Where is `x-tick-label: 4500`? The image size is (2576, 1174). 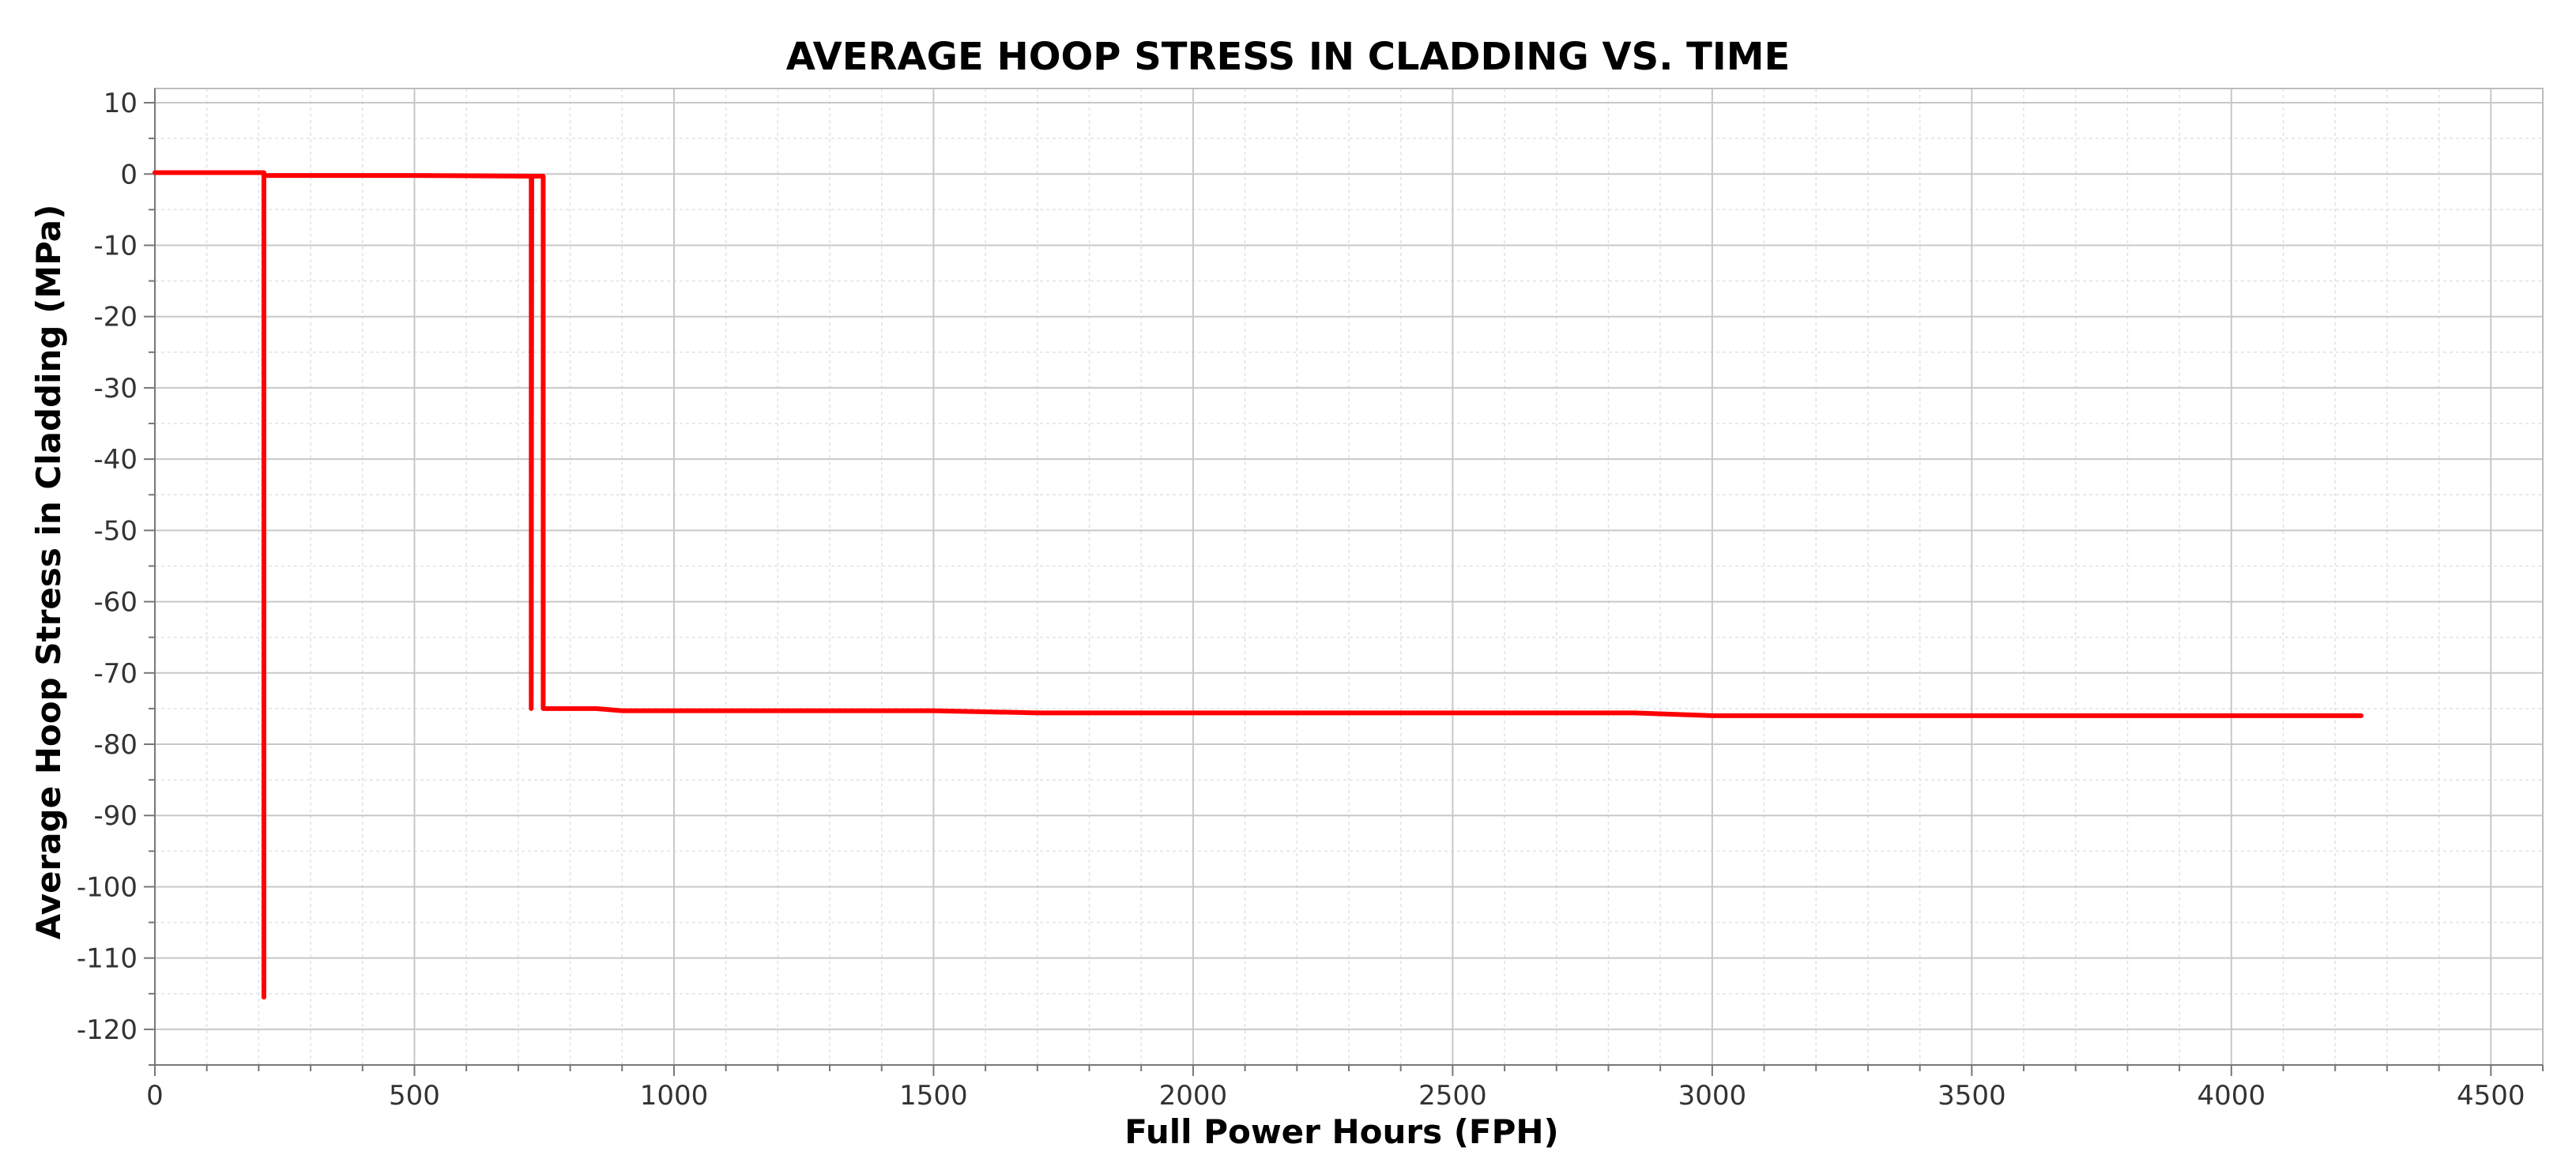 x-tick-label: 4500 is located at coordinates (2491, 1096).